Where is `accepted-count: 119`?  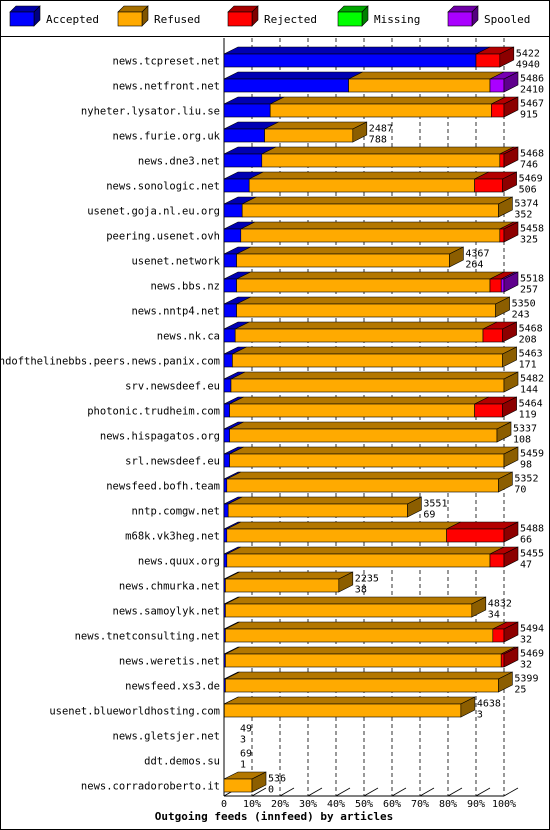 accepted-count: 119 is located at coordinates (528, 415).